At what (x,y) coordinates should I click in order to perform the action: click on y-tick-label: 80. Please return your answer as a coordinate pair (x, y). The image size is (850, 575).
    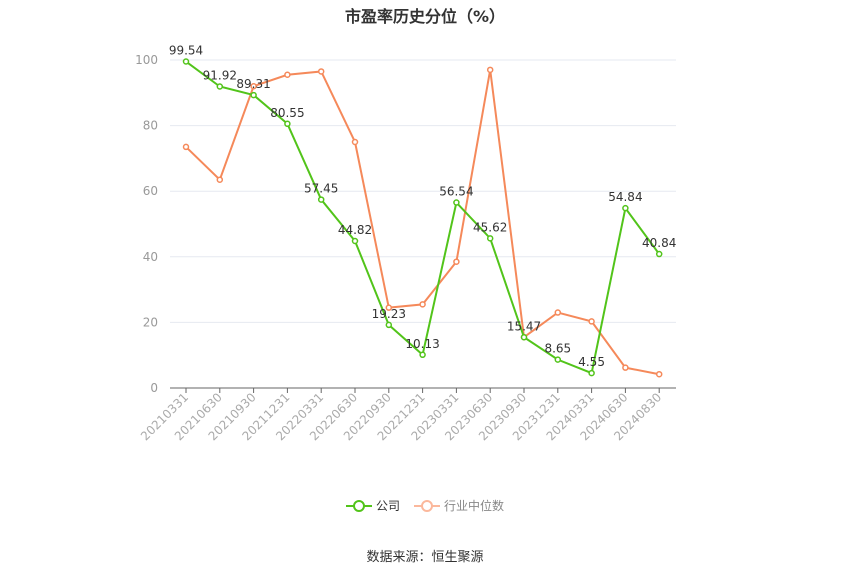
    Looking at the image, I should click on (150, 126).